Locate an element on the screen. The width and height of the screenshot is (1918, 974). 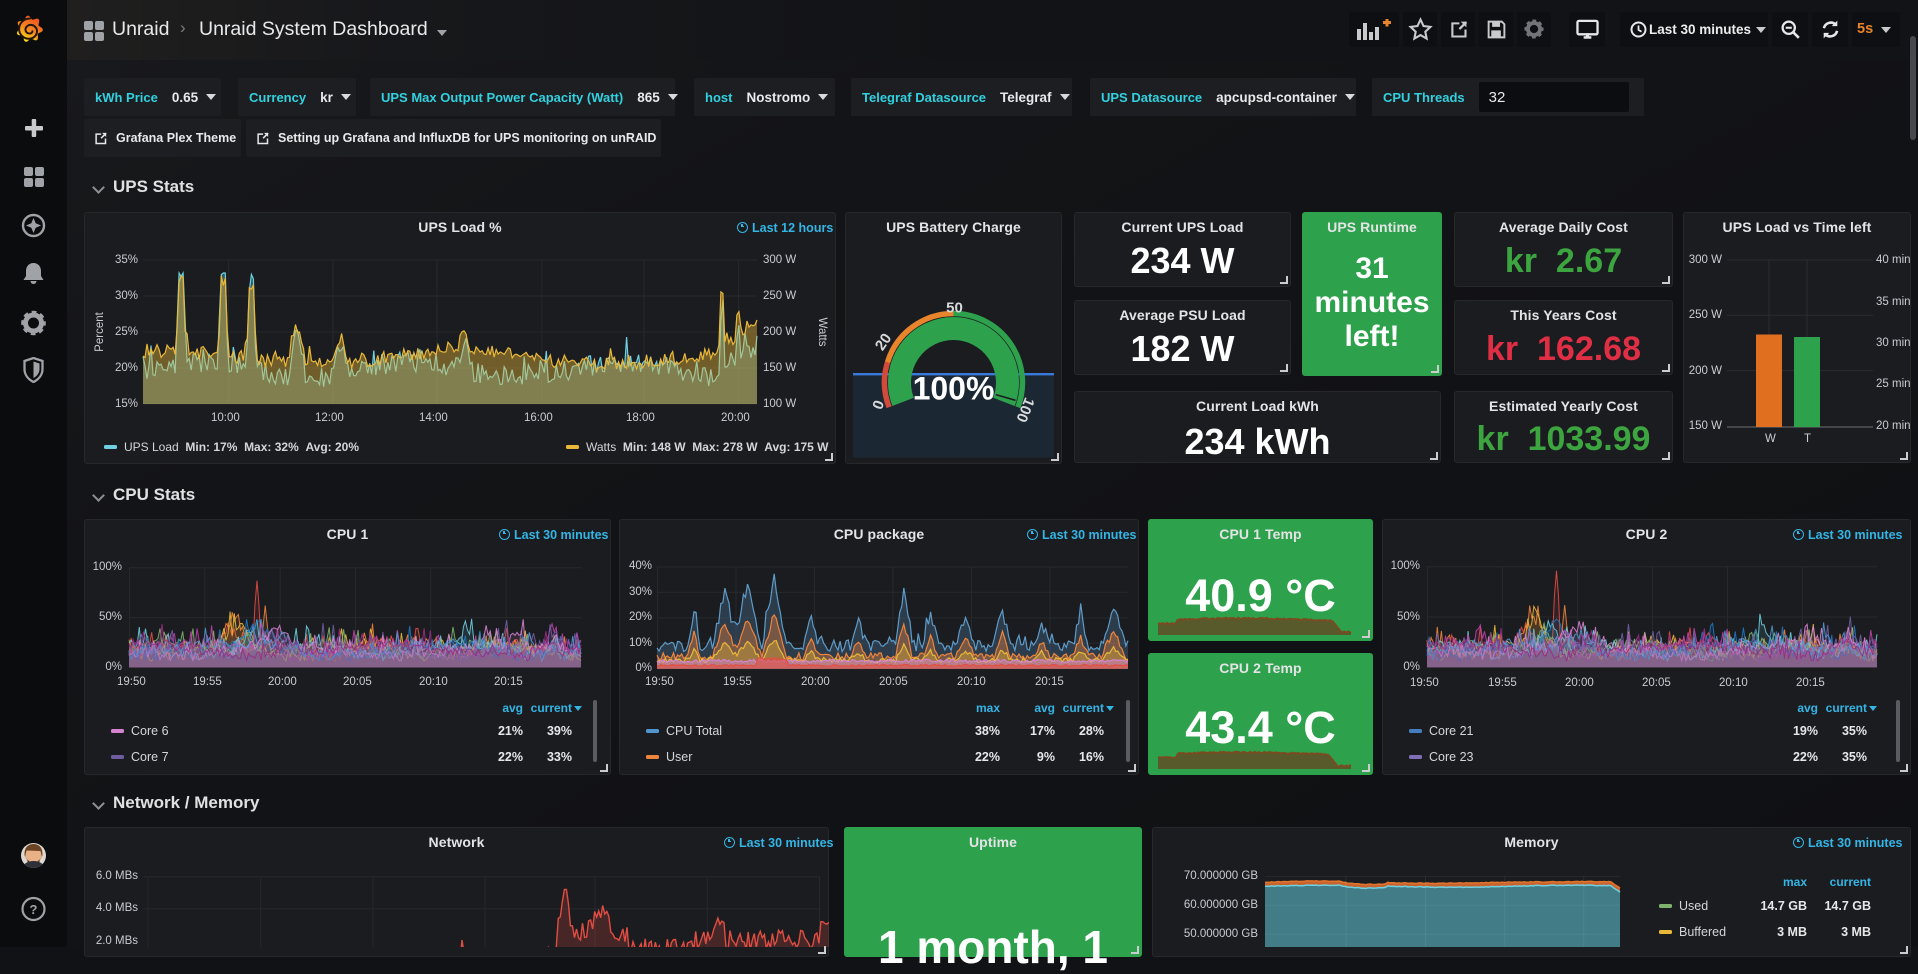
svg-text: 50 is located at coordinates (954, 308).